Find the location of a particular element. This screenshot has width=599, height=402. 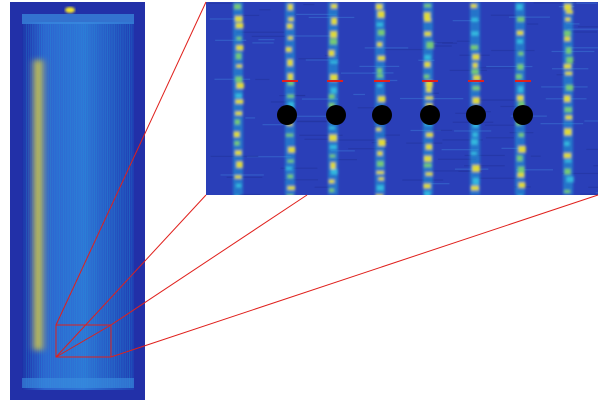

overview-top-hotspot is located at coordinates (70, 10).